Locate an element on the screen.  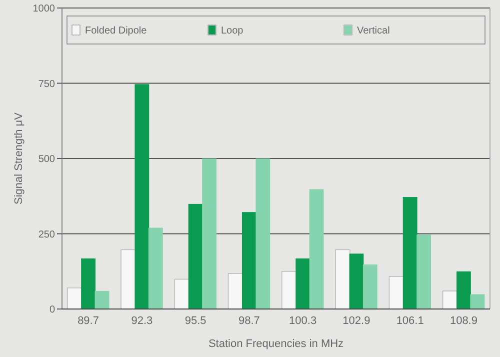
y-tick-label: 1000 is located at coordinates (44, 9).